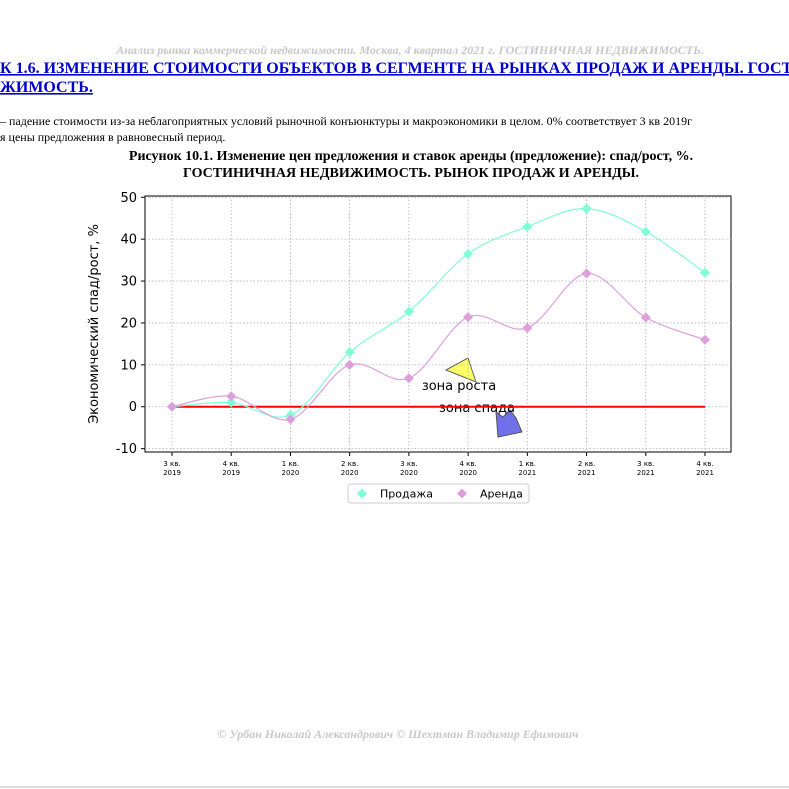 The height and width of the screenshot is (789, 789). What do you see at coordinates (501, 494) in the screenshot?
I see `legend-label: Аренда` at bounding box center [501, 494].